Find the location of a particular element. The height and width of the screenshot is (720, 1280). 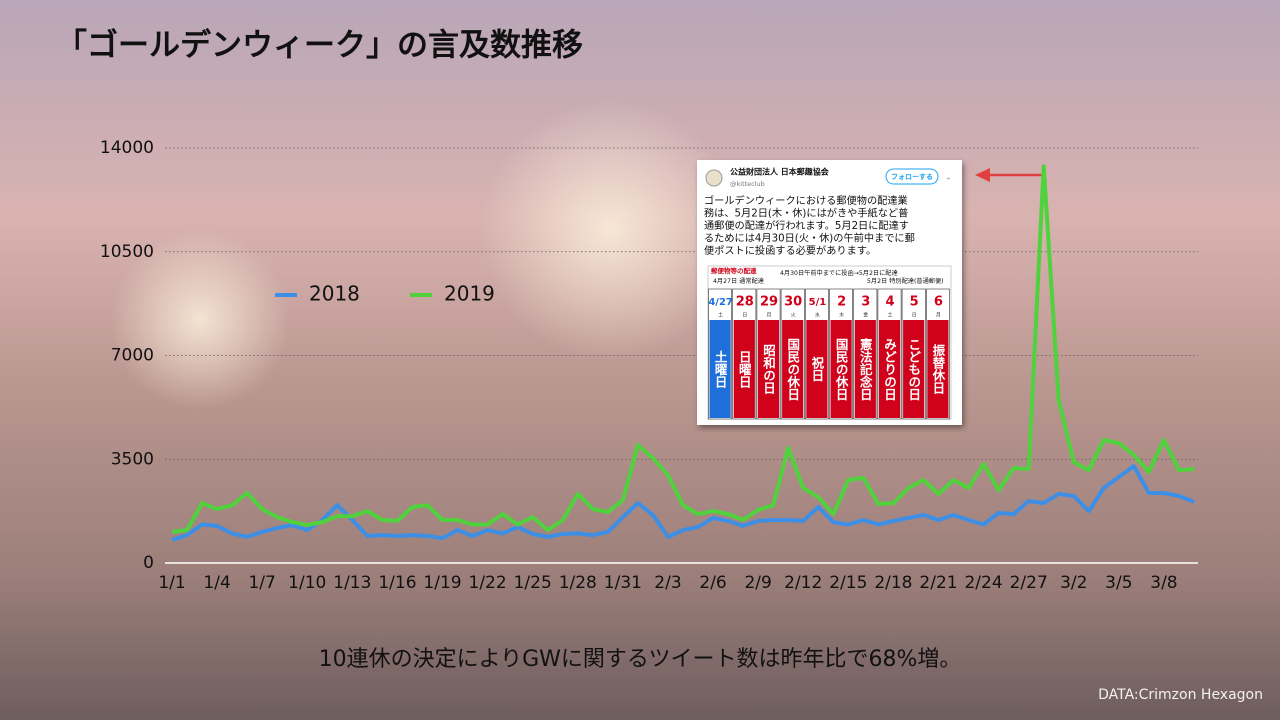

y-tick-label: 7000 is located at coordinates (132, 356).